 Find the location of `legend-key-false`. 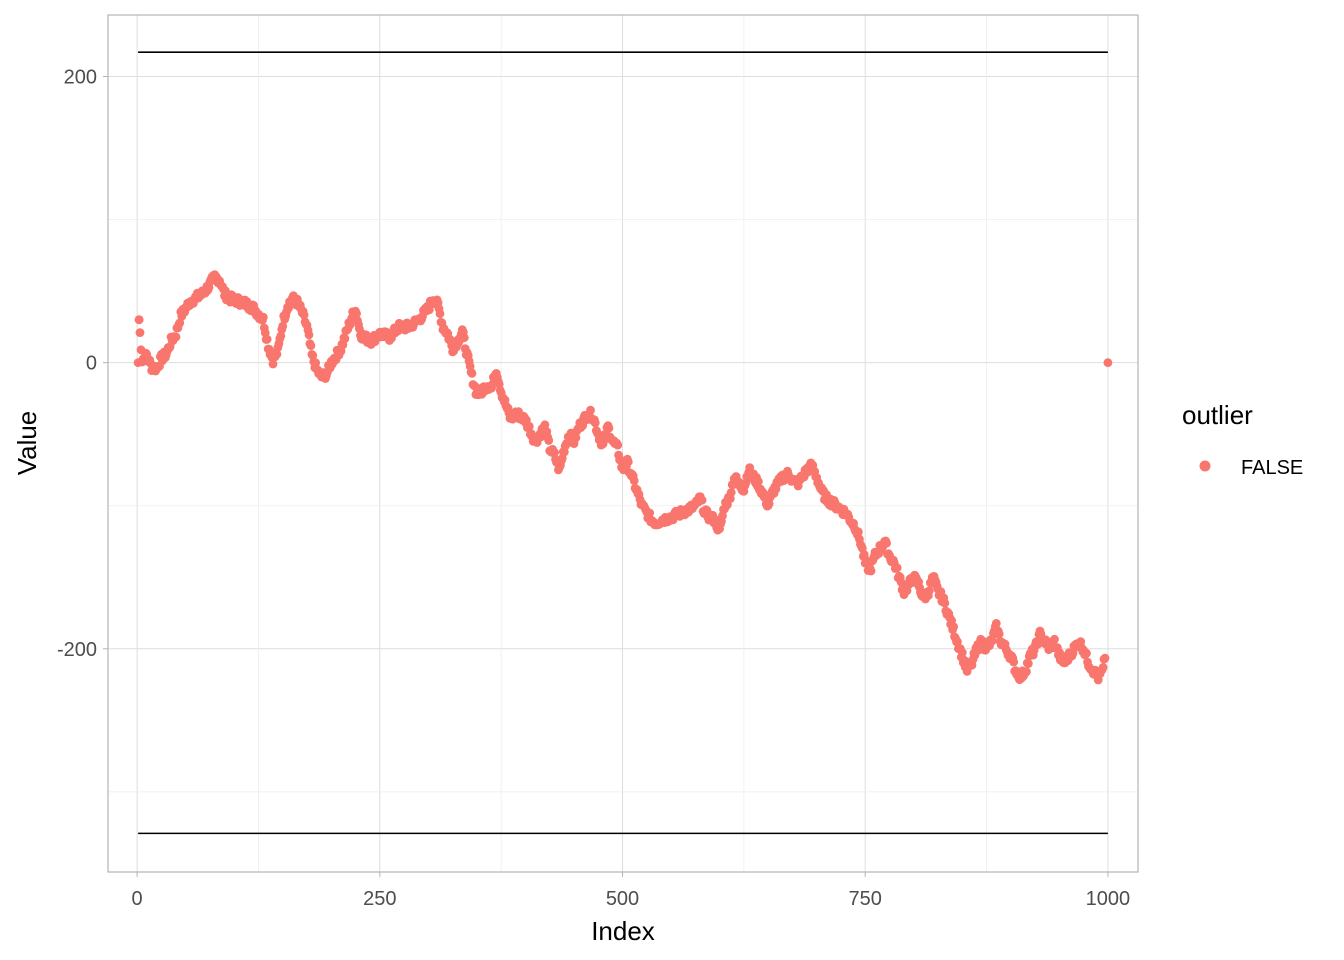

legend-key-false is located at coordinates (1205, 466).